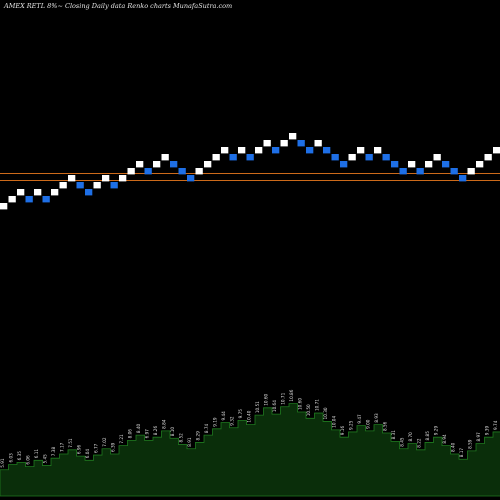 Image resolution: width=500 pixels, height=500 pixels. What do you see at coordinates (28, 460) in the screenshot?
I see `volume-label: 6.06` at bounding box center [28, 460].